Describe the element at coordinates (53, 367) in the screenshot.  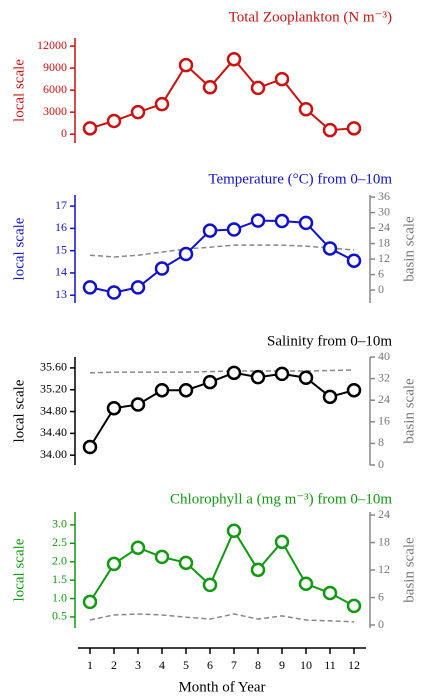
I see `y-tick-label: 35.60` at that location.